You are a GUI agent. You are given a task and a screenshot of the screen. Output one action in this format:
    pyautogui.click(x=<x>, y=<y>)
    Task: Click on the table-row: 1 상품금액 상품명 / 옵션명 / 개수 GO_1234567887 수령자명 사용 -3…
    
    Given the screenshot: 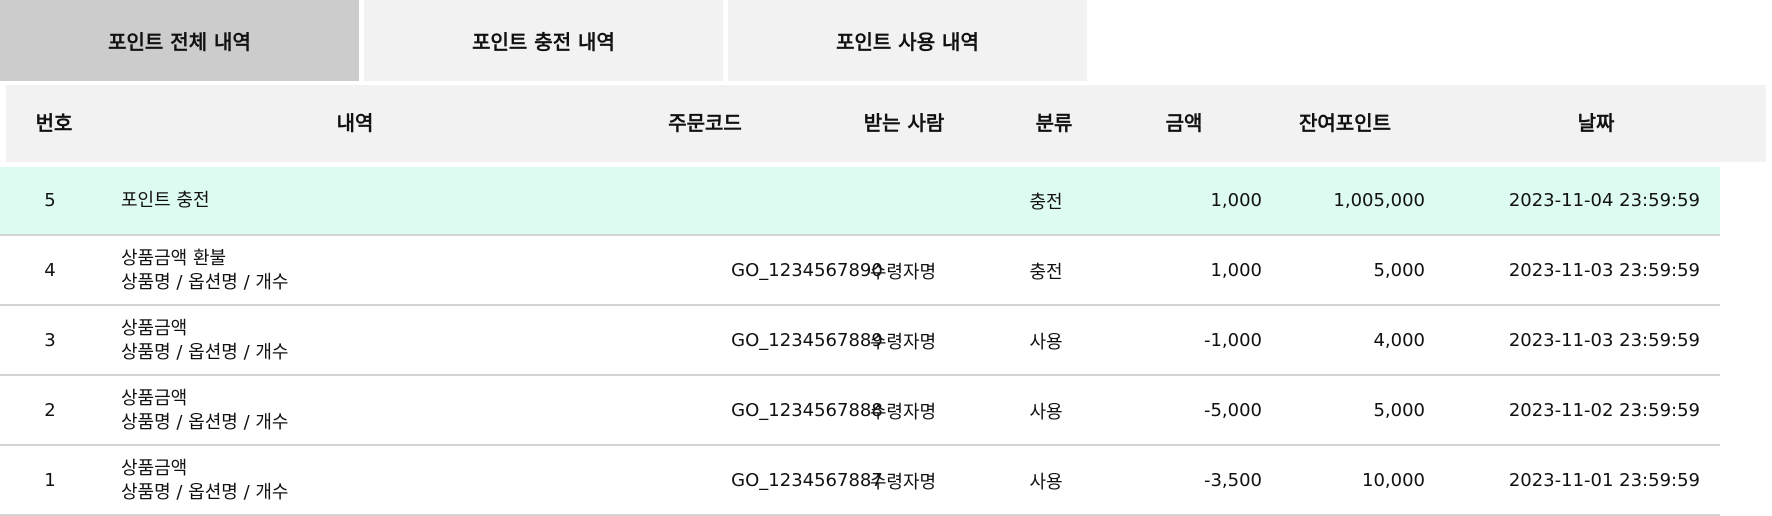 What is the action you would take?
    pyautogui.click(x=860, y=481)
    